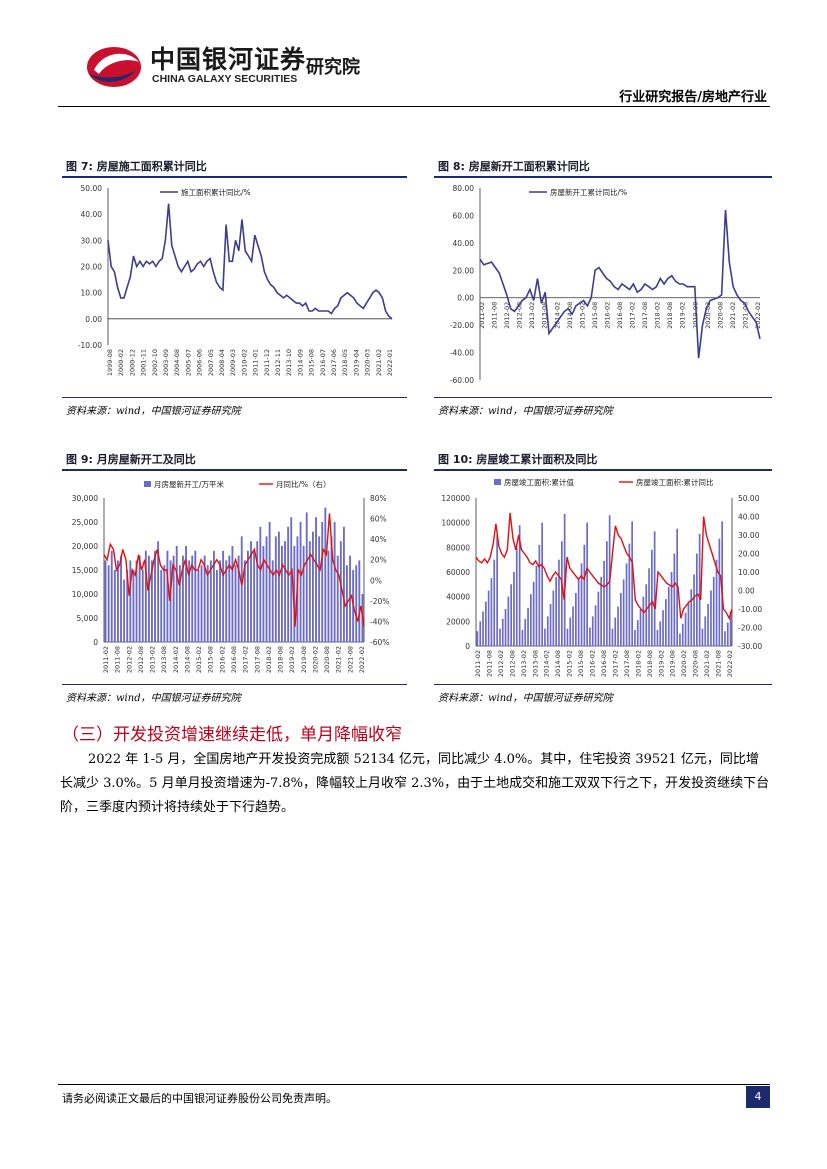  Describe the element at coordinates (356, 362) in the screenshot. I see `x-tick-label: 2019-04` at that location.